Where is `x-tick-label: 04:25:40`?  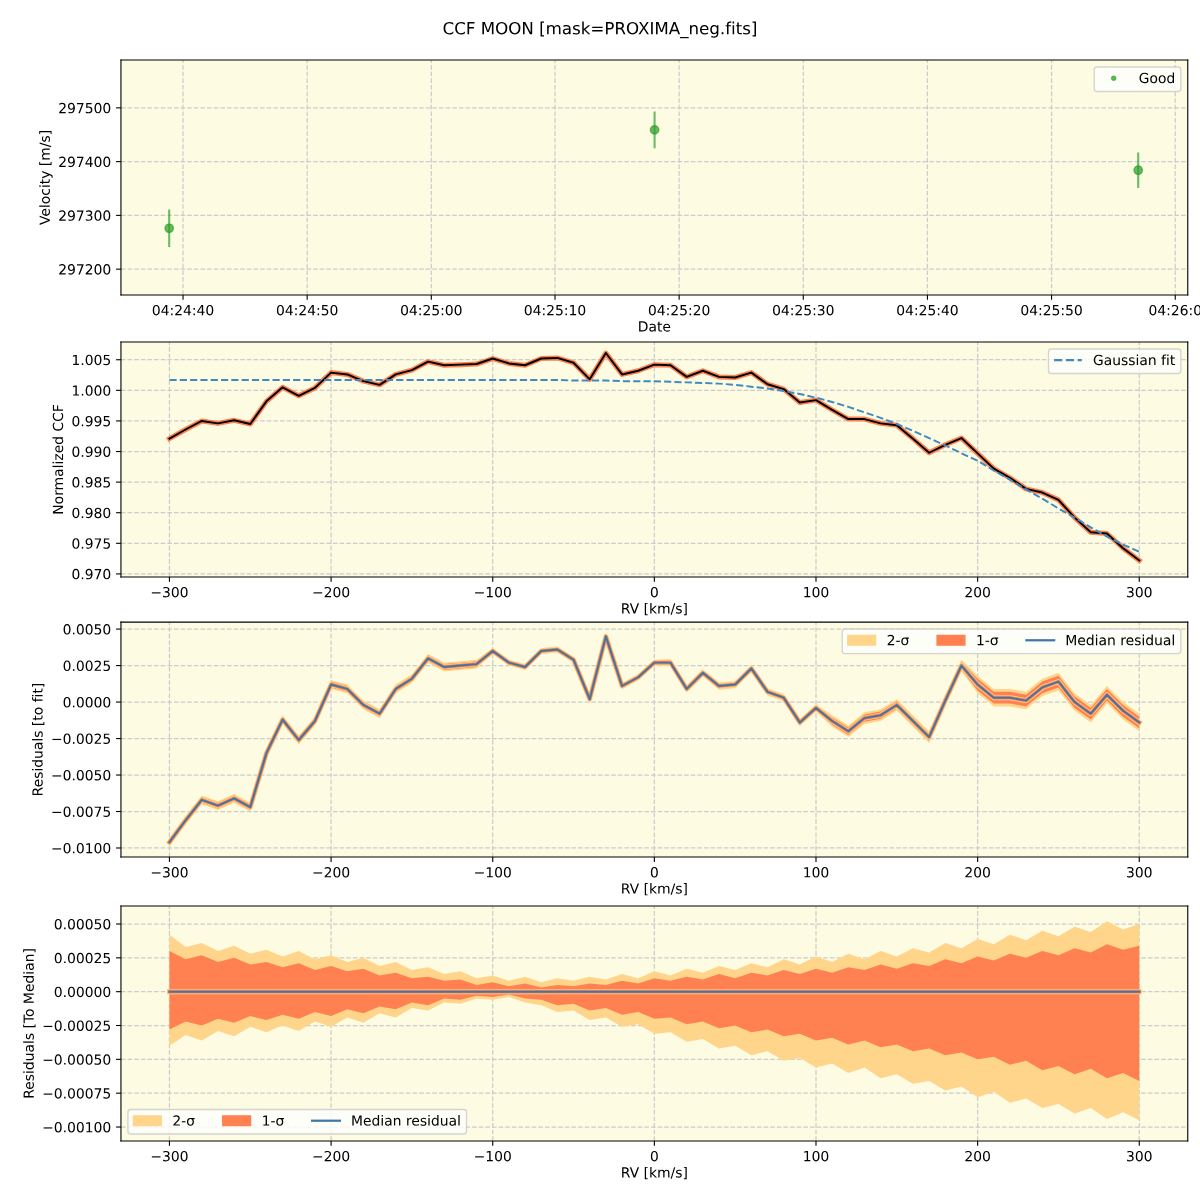 x-tick-label: 04:25:40 is located at coordinates (927, 310).